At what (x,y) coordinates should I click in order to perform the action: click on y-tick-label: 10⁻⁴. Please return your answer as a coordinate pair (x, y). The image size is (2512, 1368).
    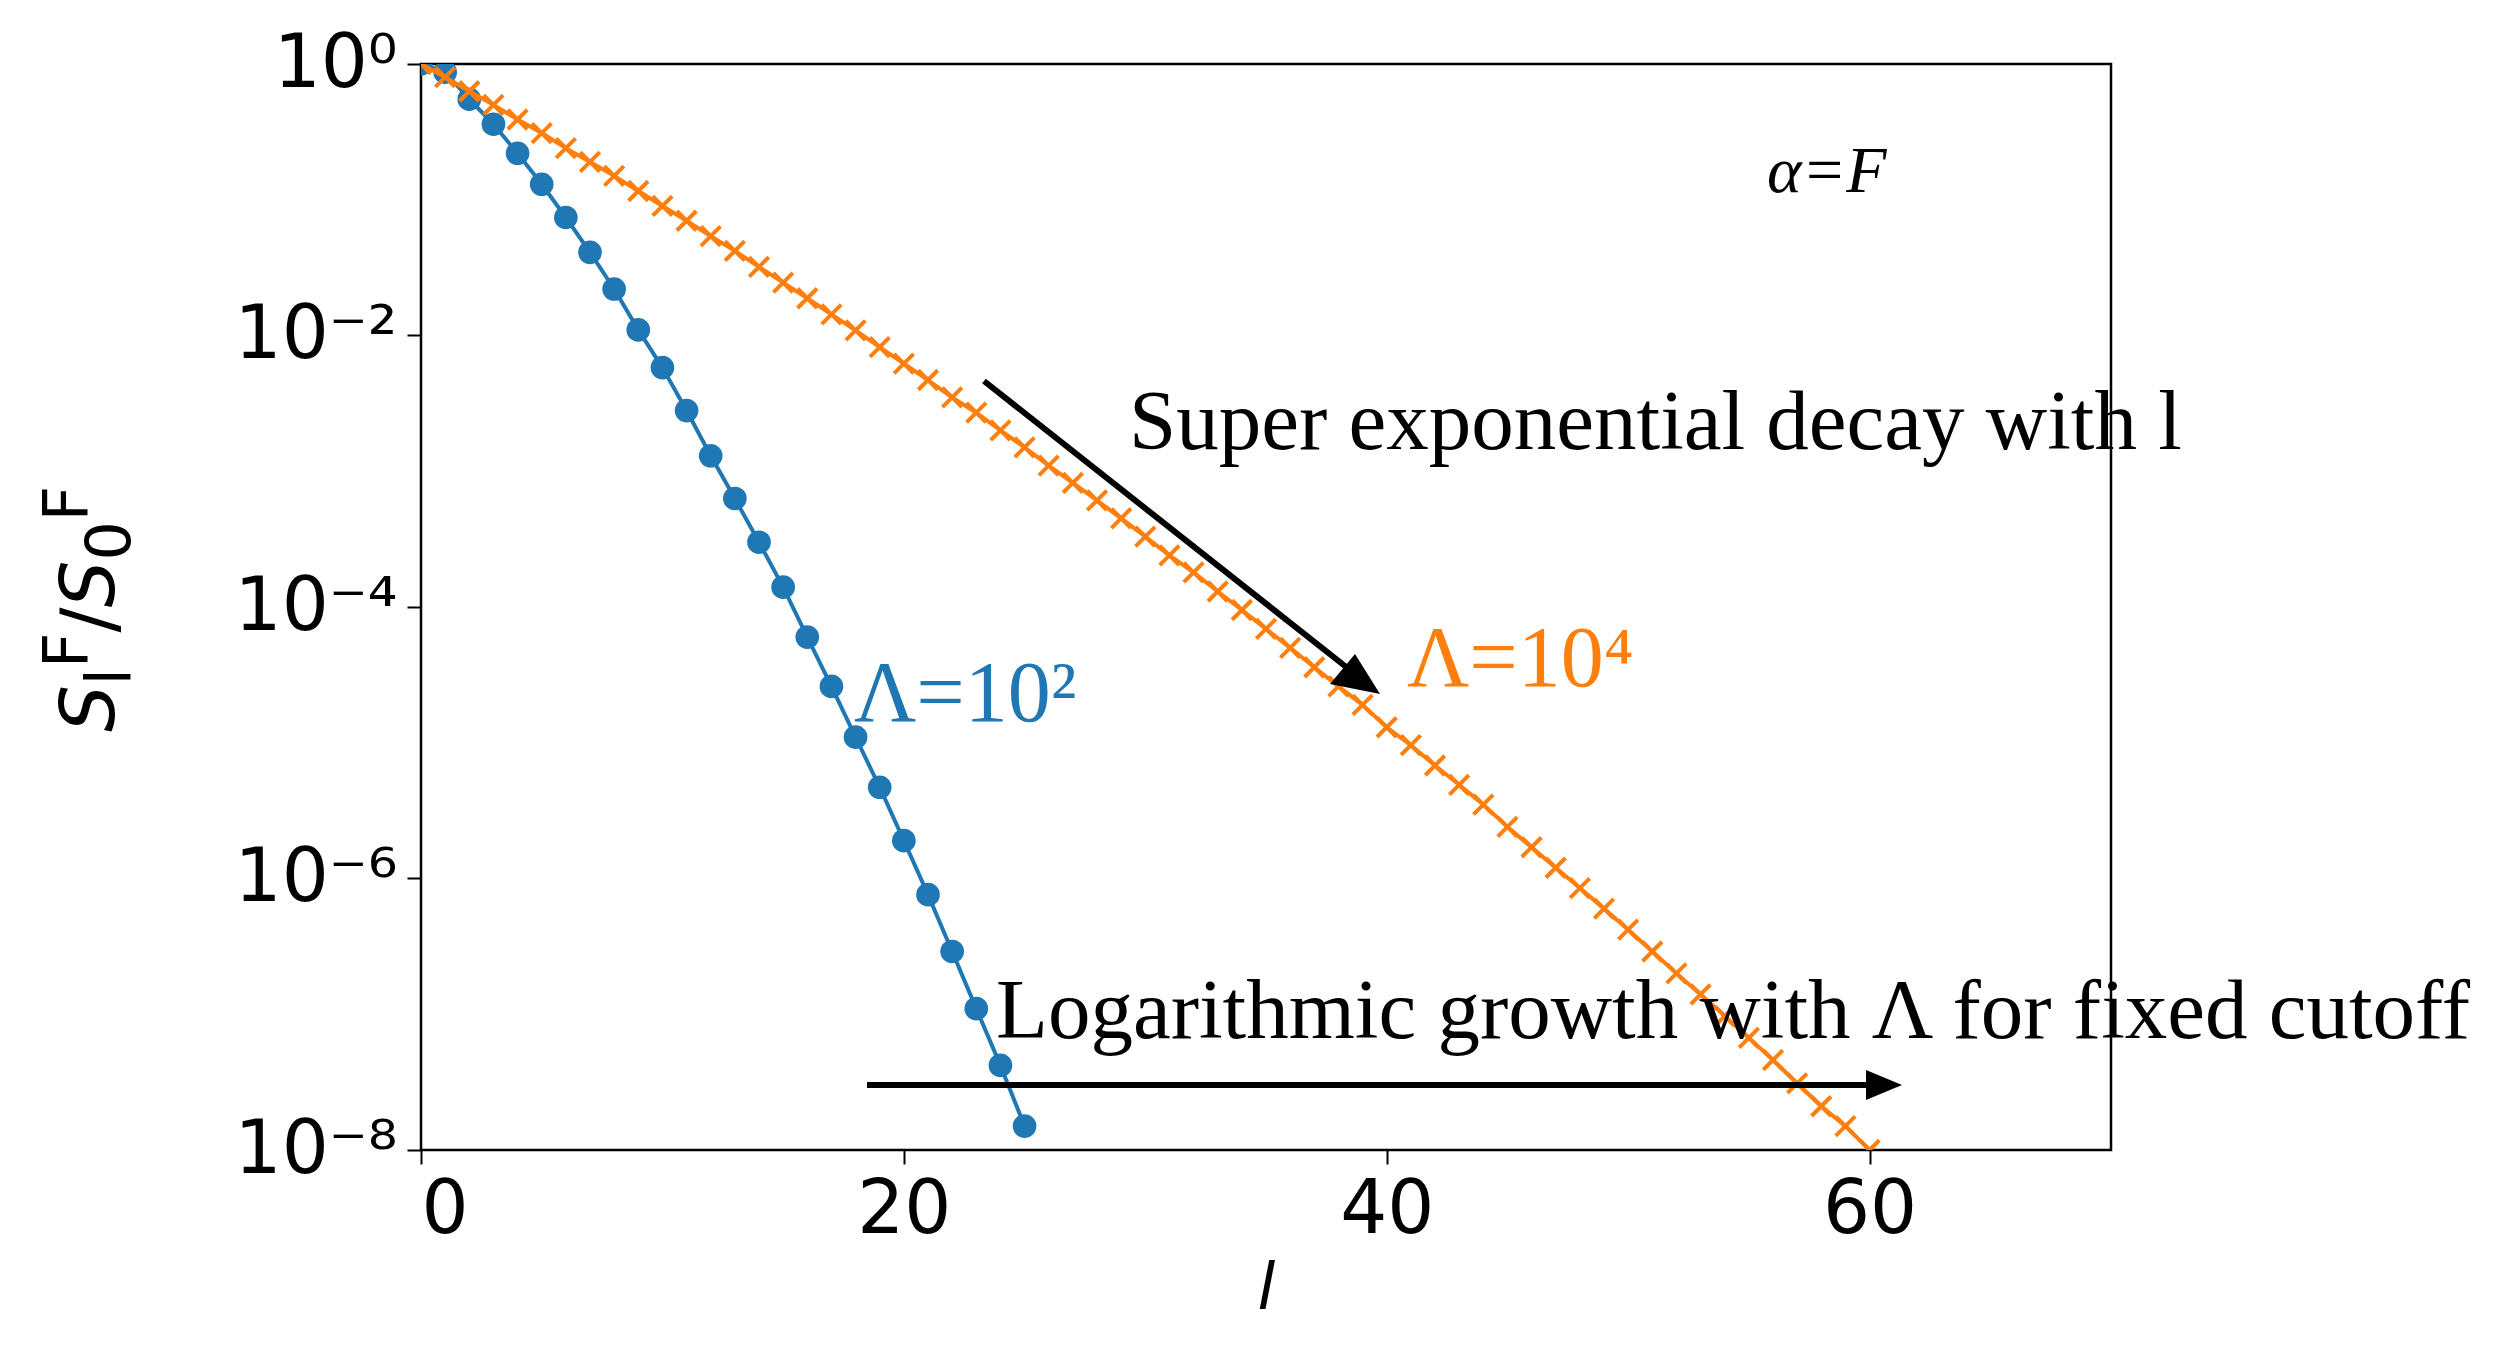
    Looking at the image, I should click on (316, 603).